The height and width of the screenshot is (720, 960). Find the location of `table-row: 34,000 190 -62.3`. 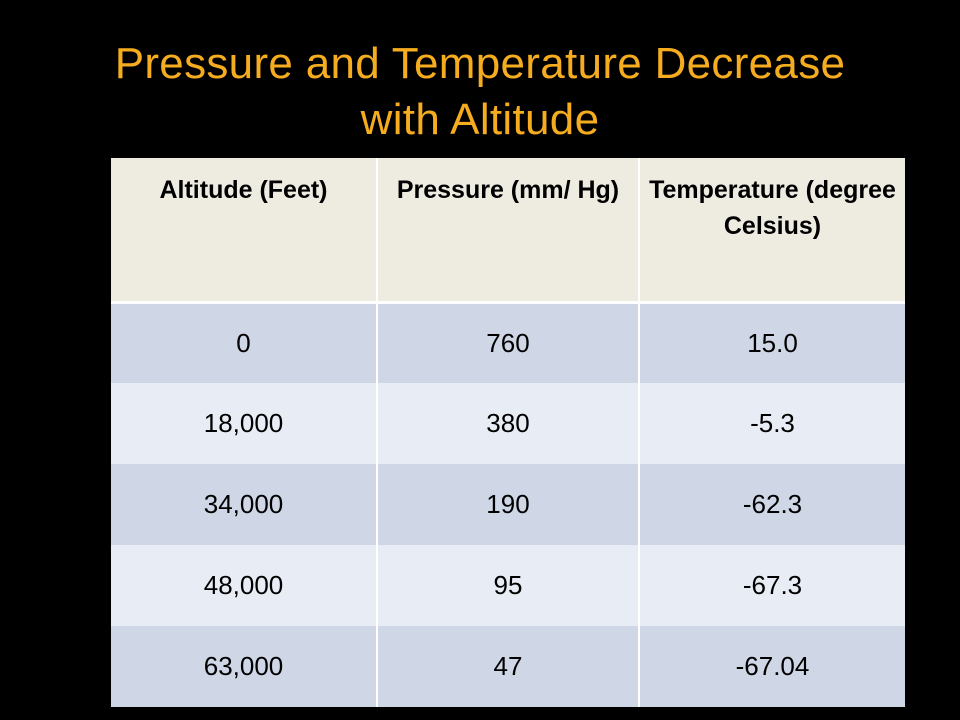

table-row: 34,000 190 -62.3 is located at coordinates (508, 504).